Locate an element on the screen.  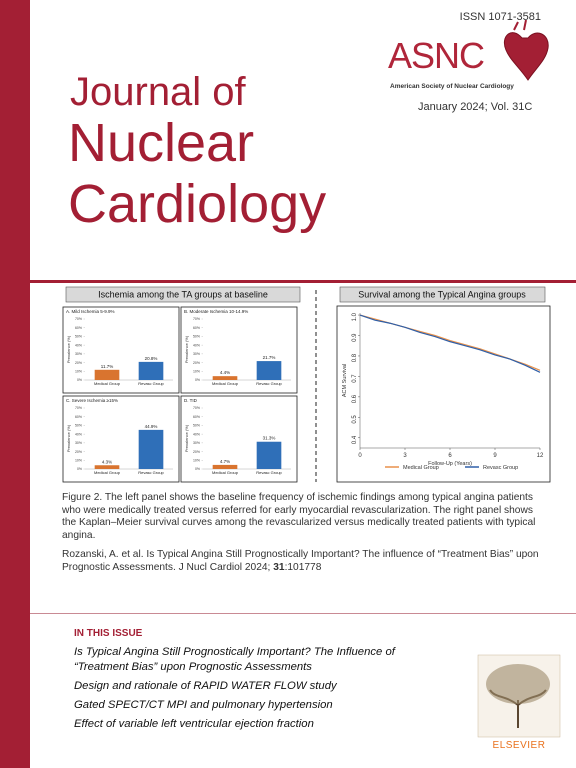
issn: ISSN 1071-3581 is located at coordinates (500, 17).